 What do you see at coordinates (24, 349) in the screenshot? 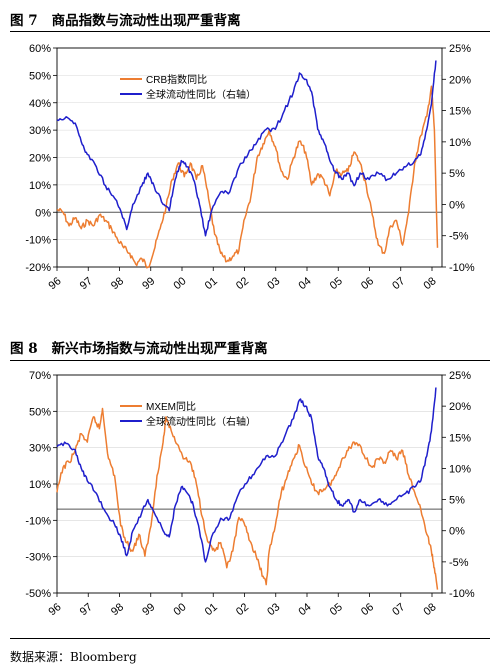
I see `figure-8-number: 图 8` at bounding box center [24, 349].